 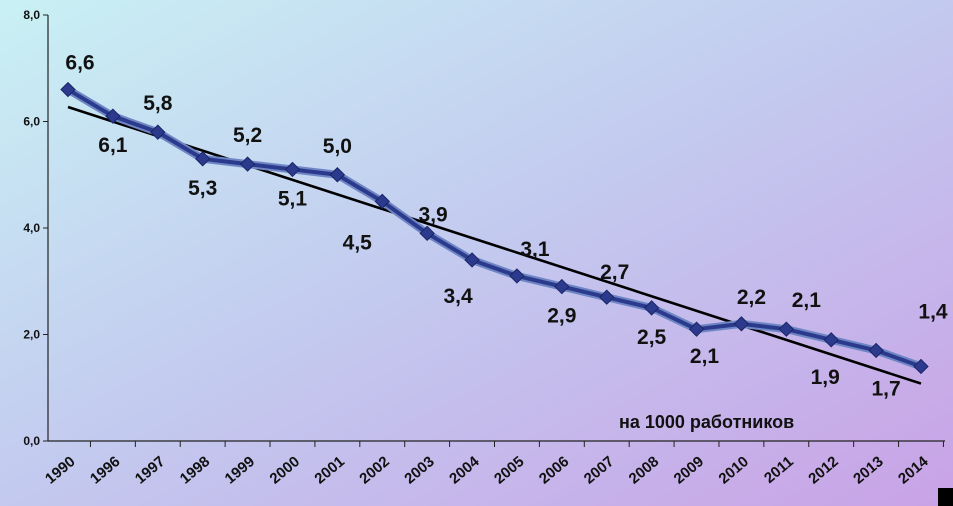 What do you see at coordinates (31, 441) in the screenshot?
I see `y-tick-label: 0,0` at bounding box center [31, 441].